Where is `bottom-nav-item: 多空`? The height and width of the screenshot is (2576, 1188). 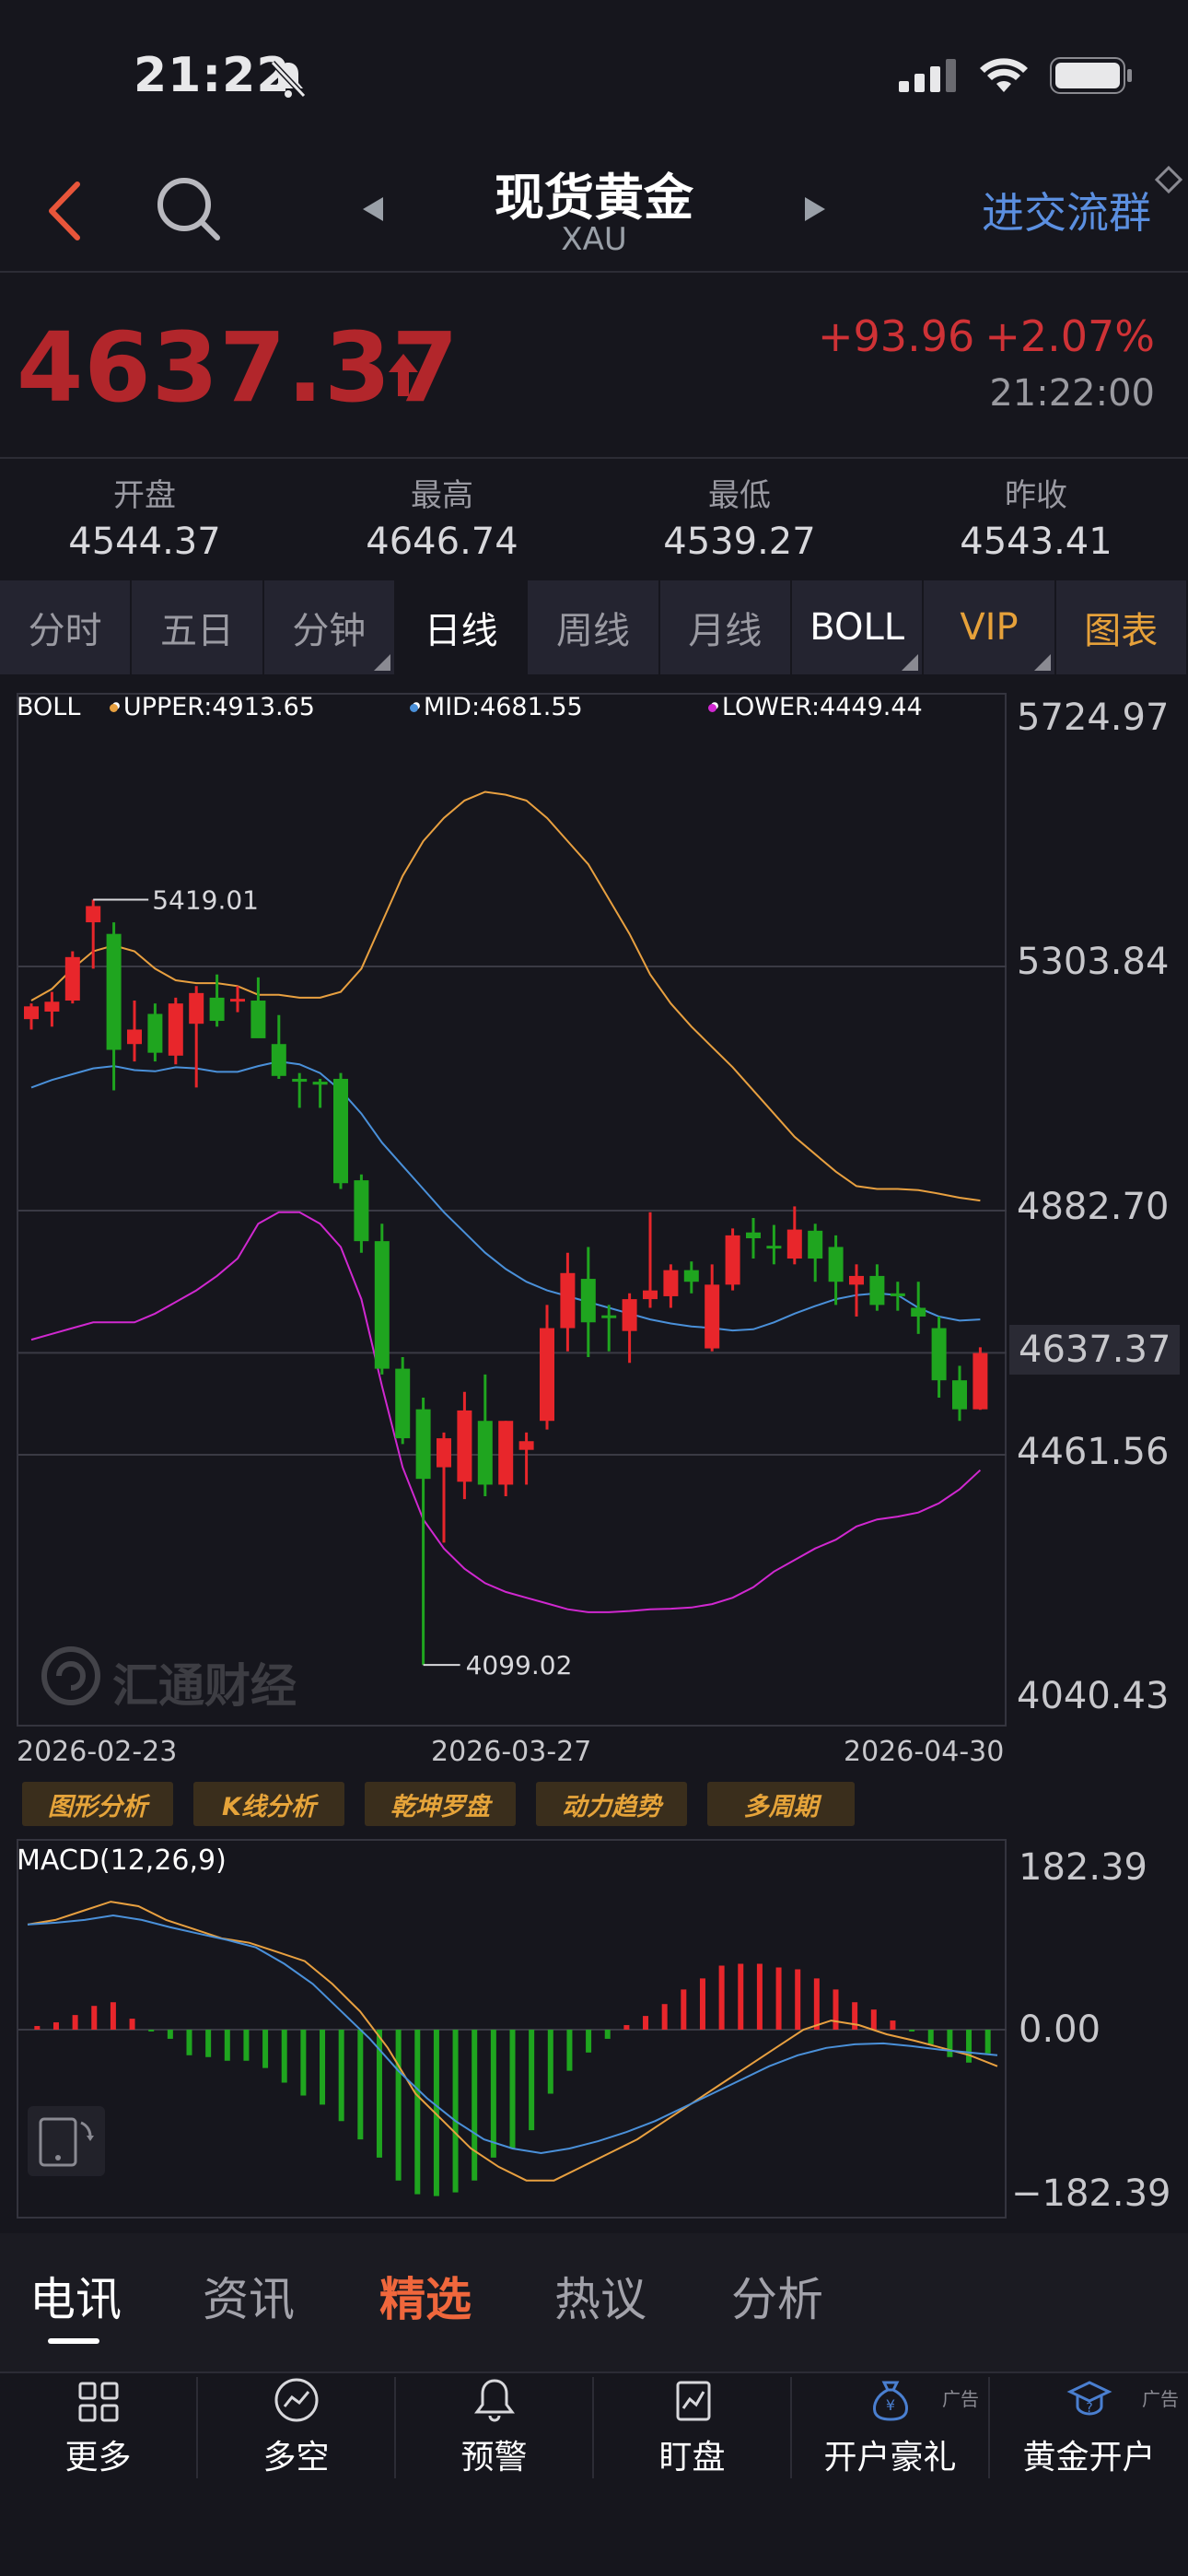 bottom-nav-item: 多空 is located at coordinates (297, 2427).